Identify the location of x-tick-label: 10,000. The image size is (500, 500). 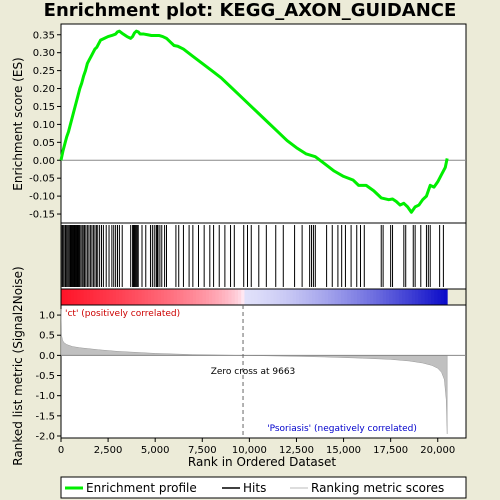
(249, 450).